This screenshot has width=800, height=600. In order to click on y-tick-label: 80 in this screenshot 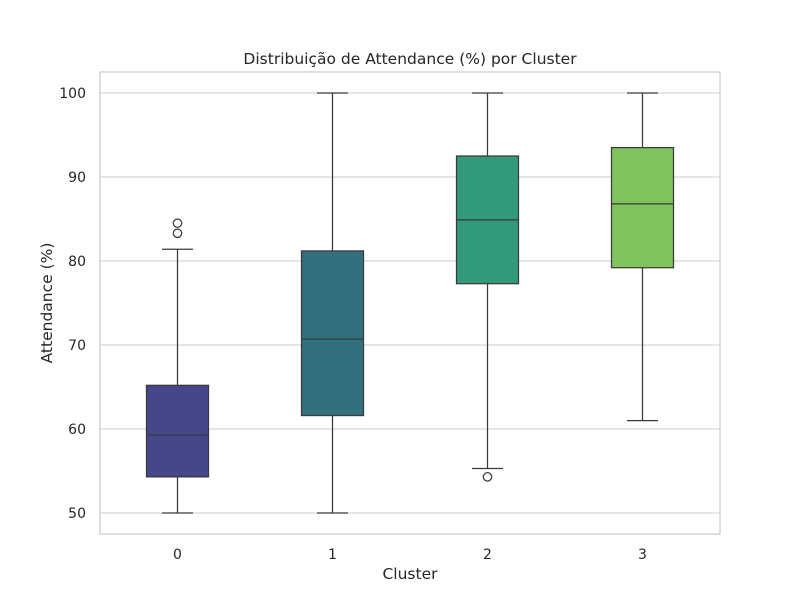, I will do `click(77, 262)`.